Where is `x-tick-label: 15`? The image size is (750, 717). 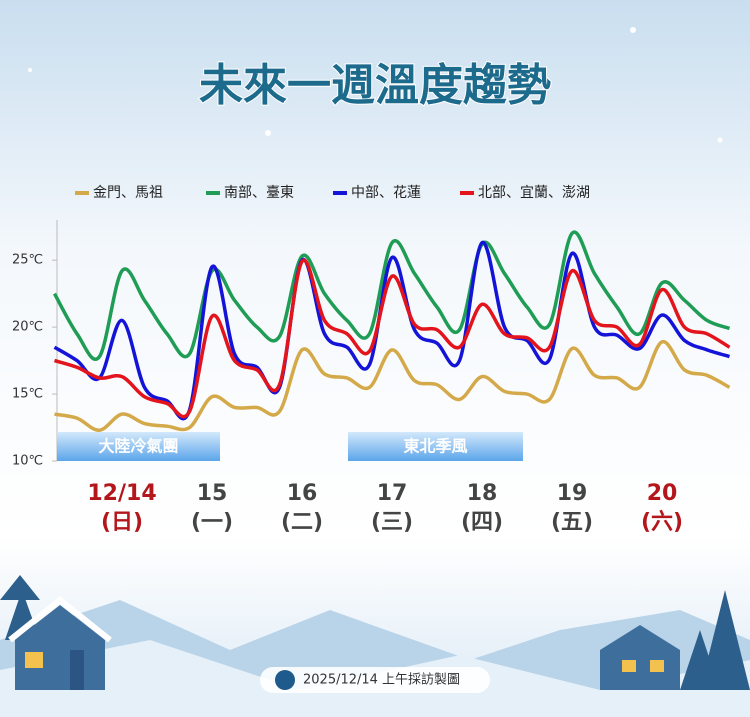 x-tick-label: 15 is located at coordinates (212, 493).